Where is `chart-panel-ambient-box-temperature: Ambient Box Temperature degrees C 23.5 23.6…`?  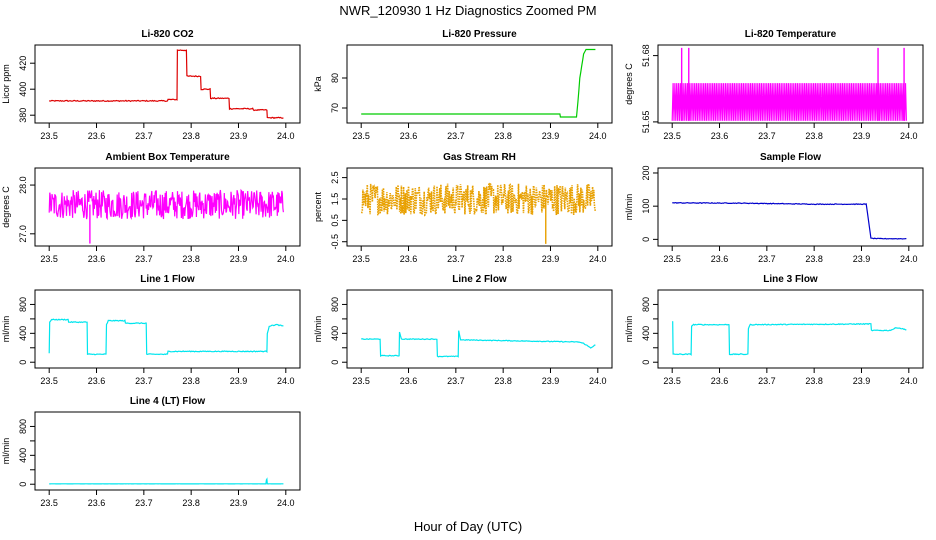 chart-panel-ambient-box-temperature: Ambient Box Temperature degrees C 23.5 23.6… is located at coordinates (151, 208).